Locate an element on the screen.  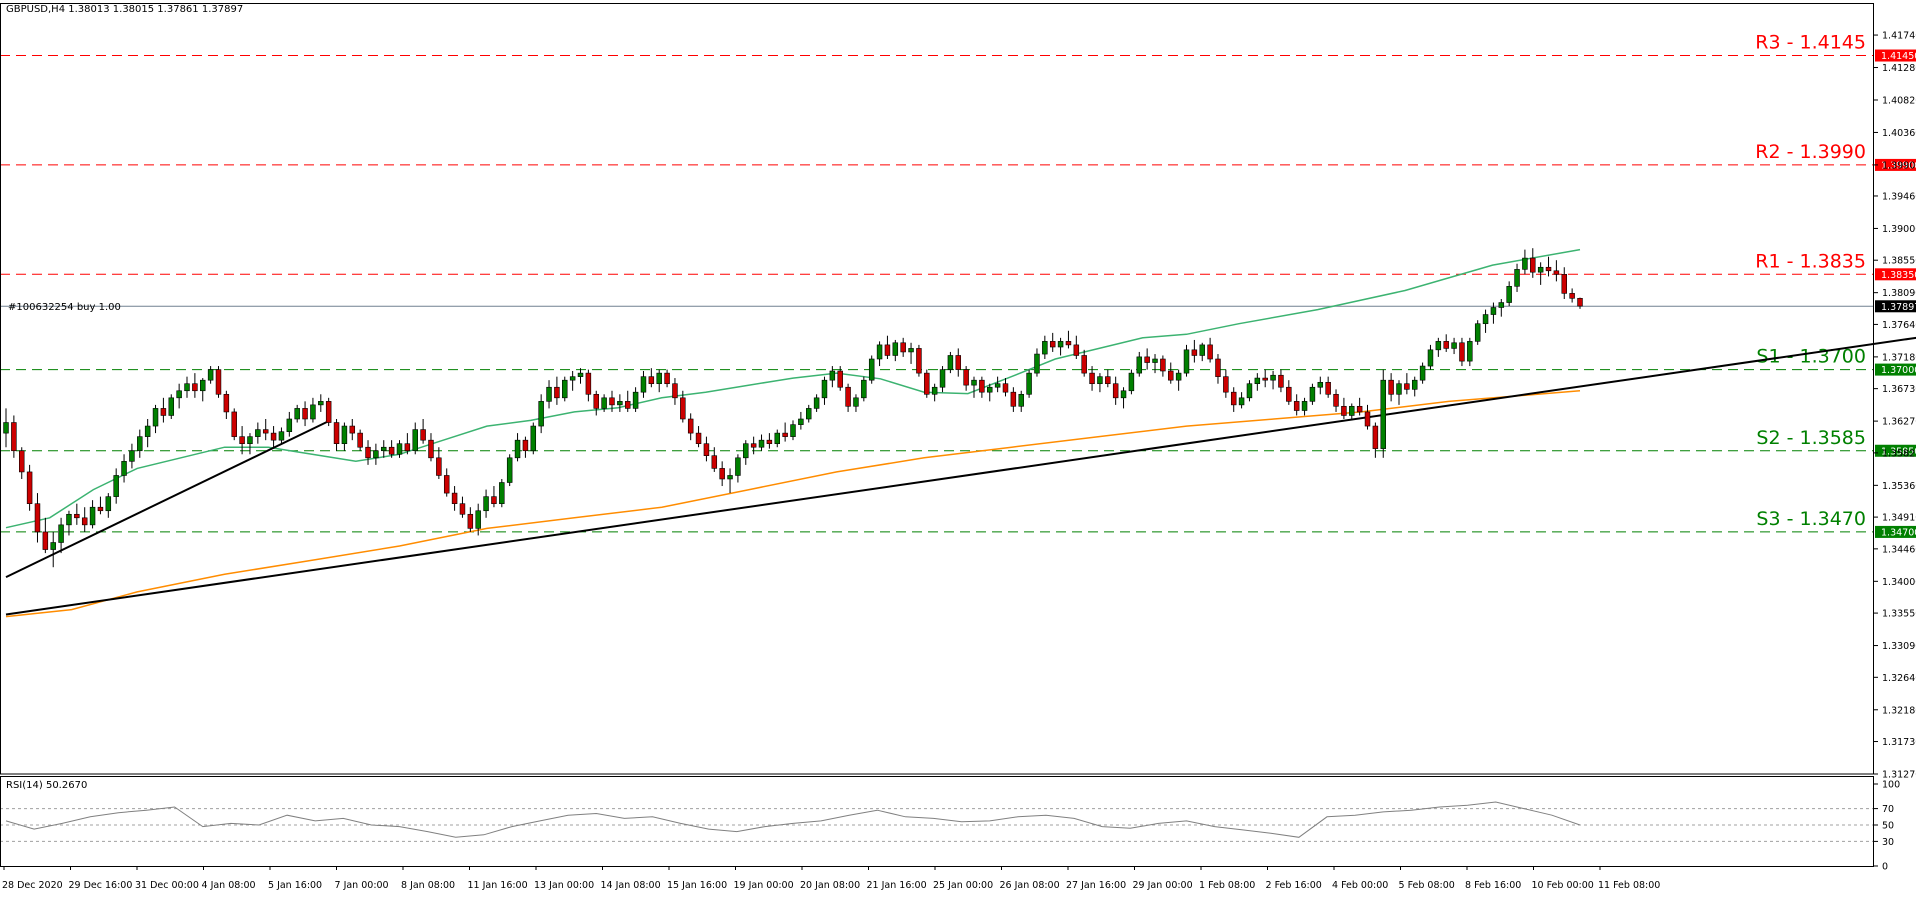
level-tag-text: 1.38350 is located at coordinates (1898, 275).